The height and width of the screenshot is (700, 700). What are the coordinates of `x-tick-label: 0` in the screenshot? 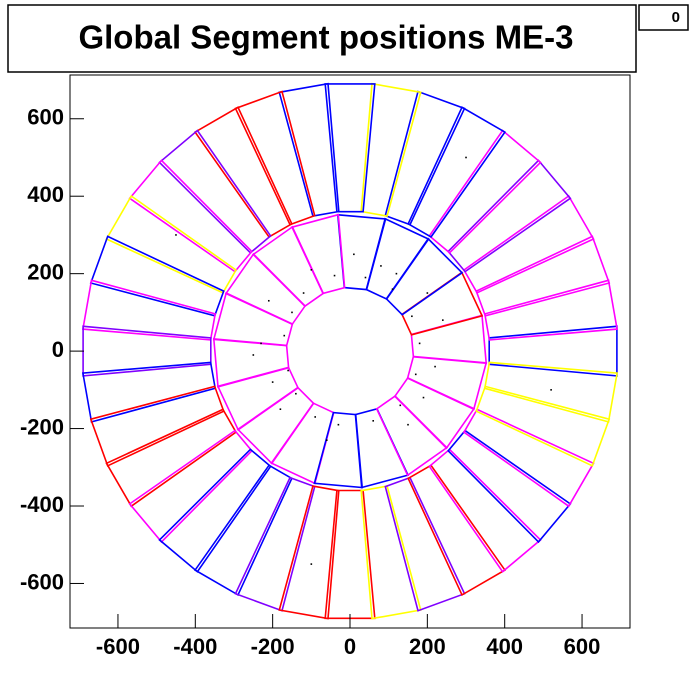 It's located at (350, 646).